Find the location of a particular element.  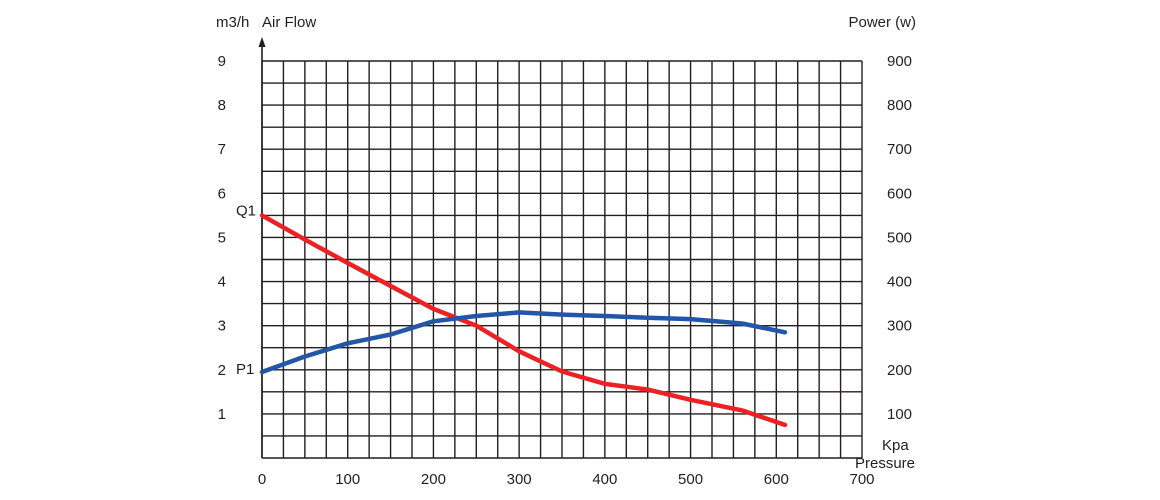

y-left-tick-label: 1 is located at coordinates (222, 414).